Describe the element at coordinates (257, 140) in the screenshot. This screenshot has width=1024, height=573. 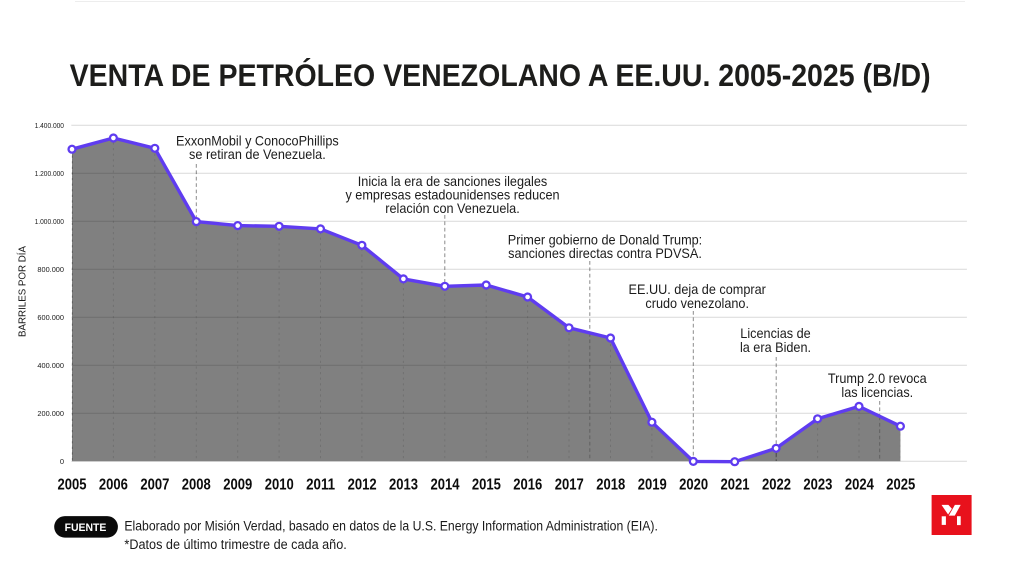
I see `svg-text: ExxonMobil y ConocoPhillips` at that location.